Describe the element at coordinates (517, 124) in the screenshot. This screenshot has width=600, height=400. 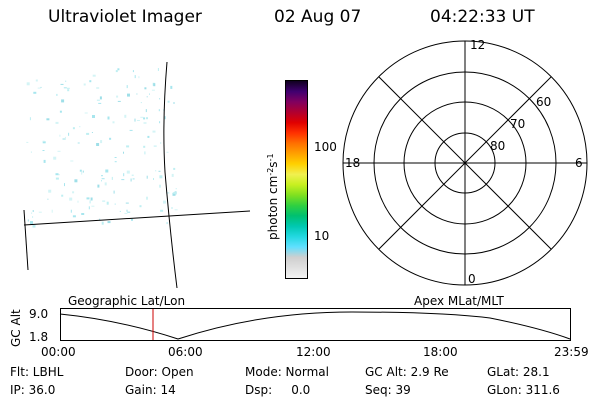
I see `lat-label-70: 70` at that location.